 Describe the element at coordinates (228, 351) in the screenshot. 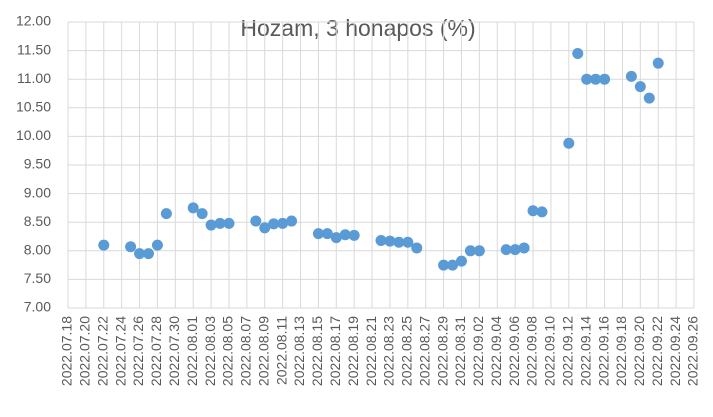

I see `x-tick-label: 2022.08.05` at that location.